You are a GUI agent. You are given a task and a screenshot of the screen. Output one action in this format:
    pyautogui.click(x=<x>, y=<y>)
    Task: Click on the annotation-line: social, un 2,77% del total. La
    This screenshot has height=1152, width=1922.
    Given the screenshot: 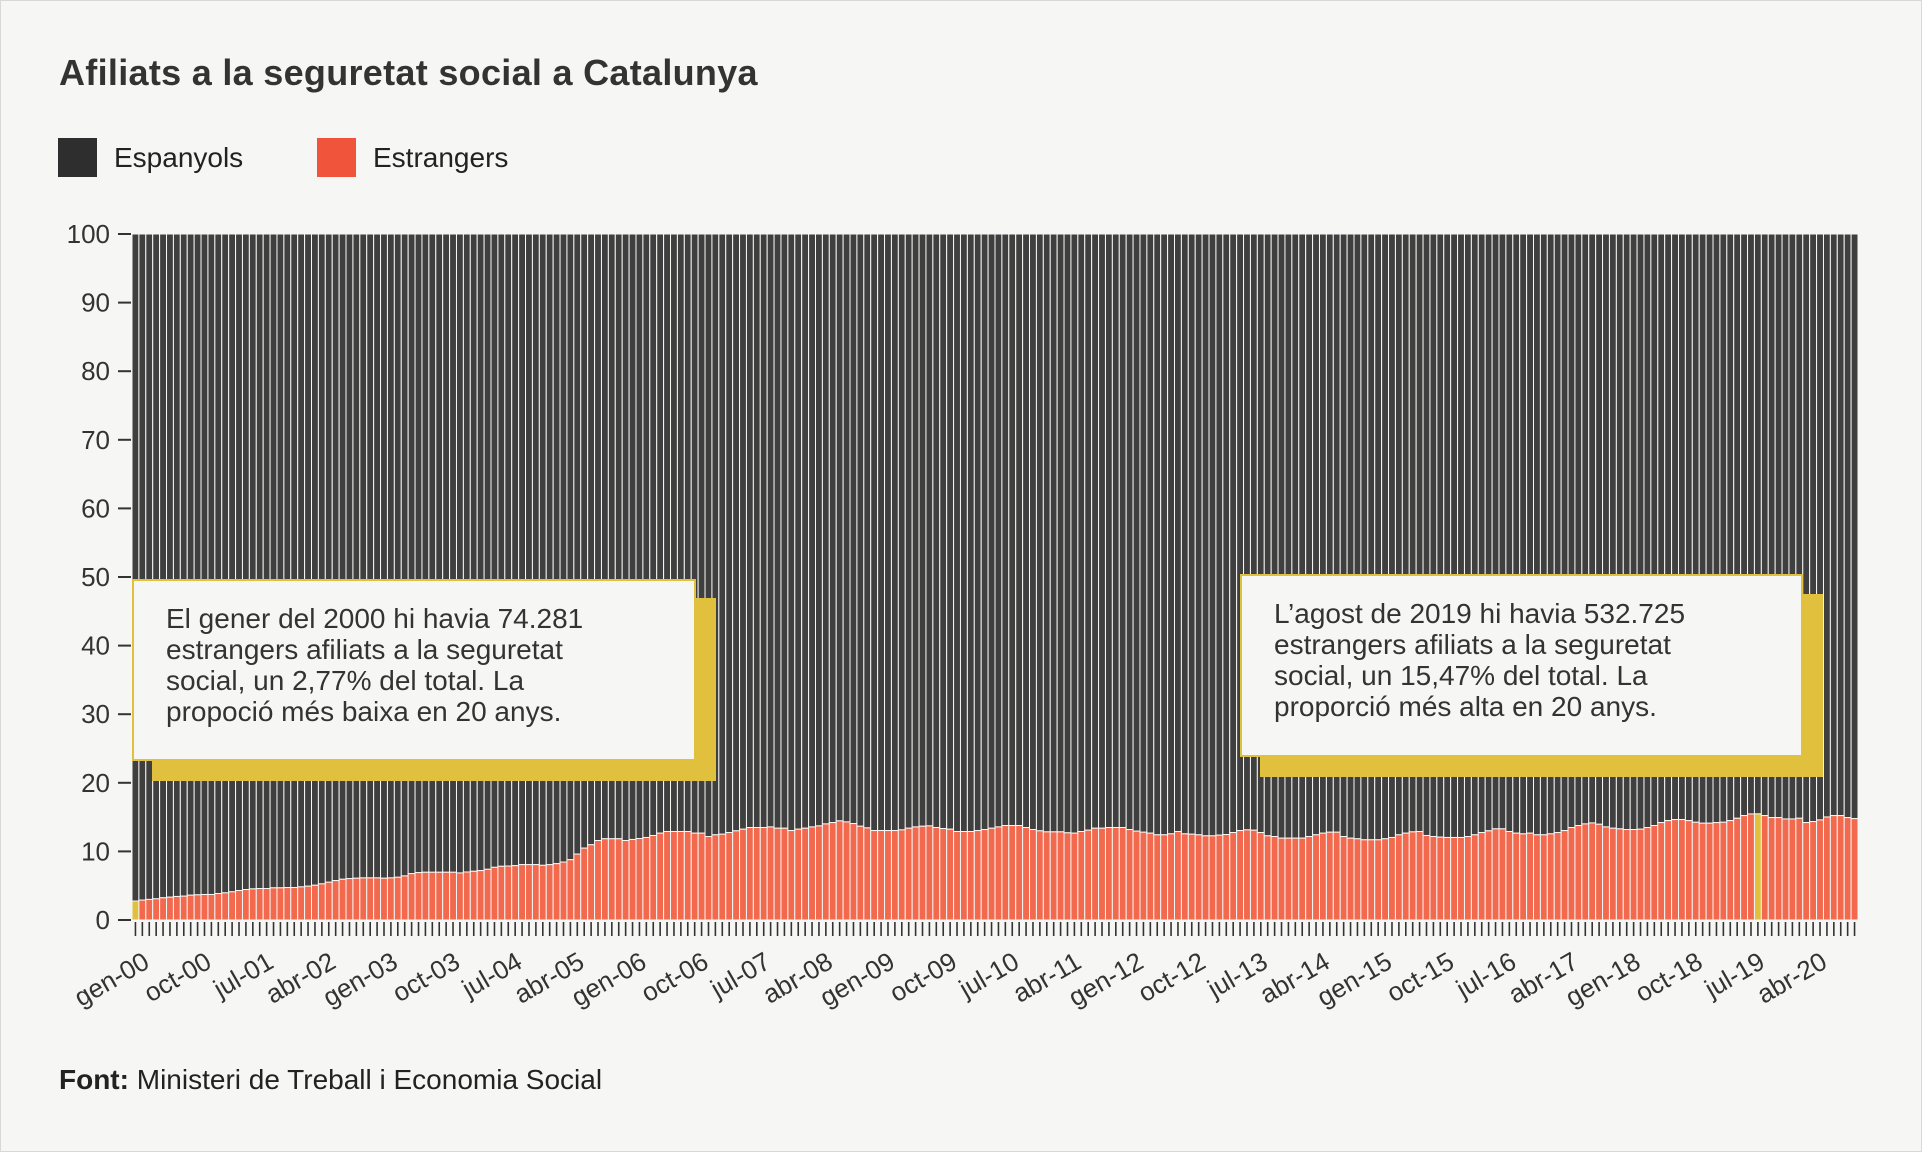 What is the action you would take?
    pyautogui.click(x=345, y=680)
    